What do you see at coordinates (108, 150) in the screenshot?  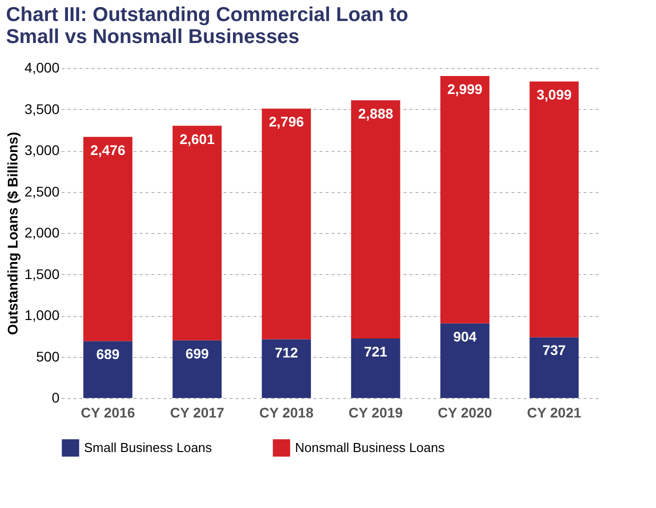 I see `data-label: 2,476` at bounding box center [108, 150].